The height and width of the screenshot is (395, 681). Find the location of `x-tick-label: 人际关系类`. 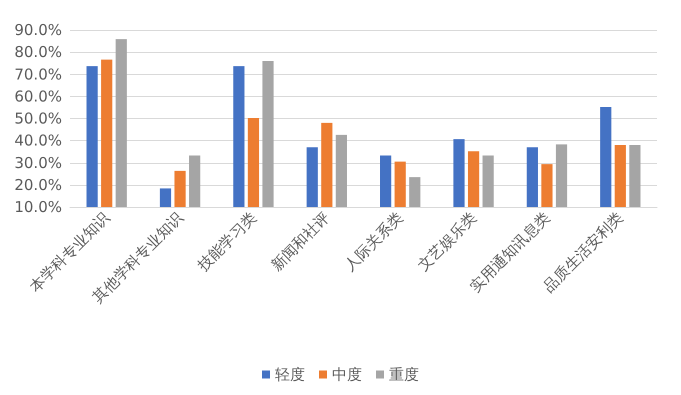

x-tick-label: 人际关系类 is located at coordinates (373, 241).